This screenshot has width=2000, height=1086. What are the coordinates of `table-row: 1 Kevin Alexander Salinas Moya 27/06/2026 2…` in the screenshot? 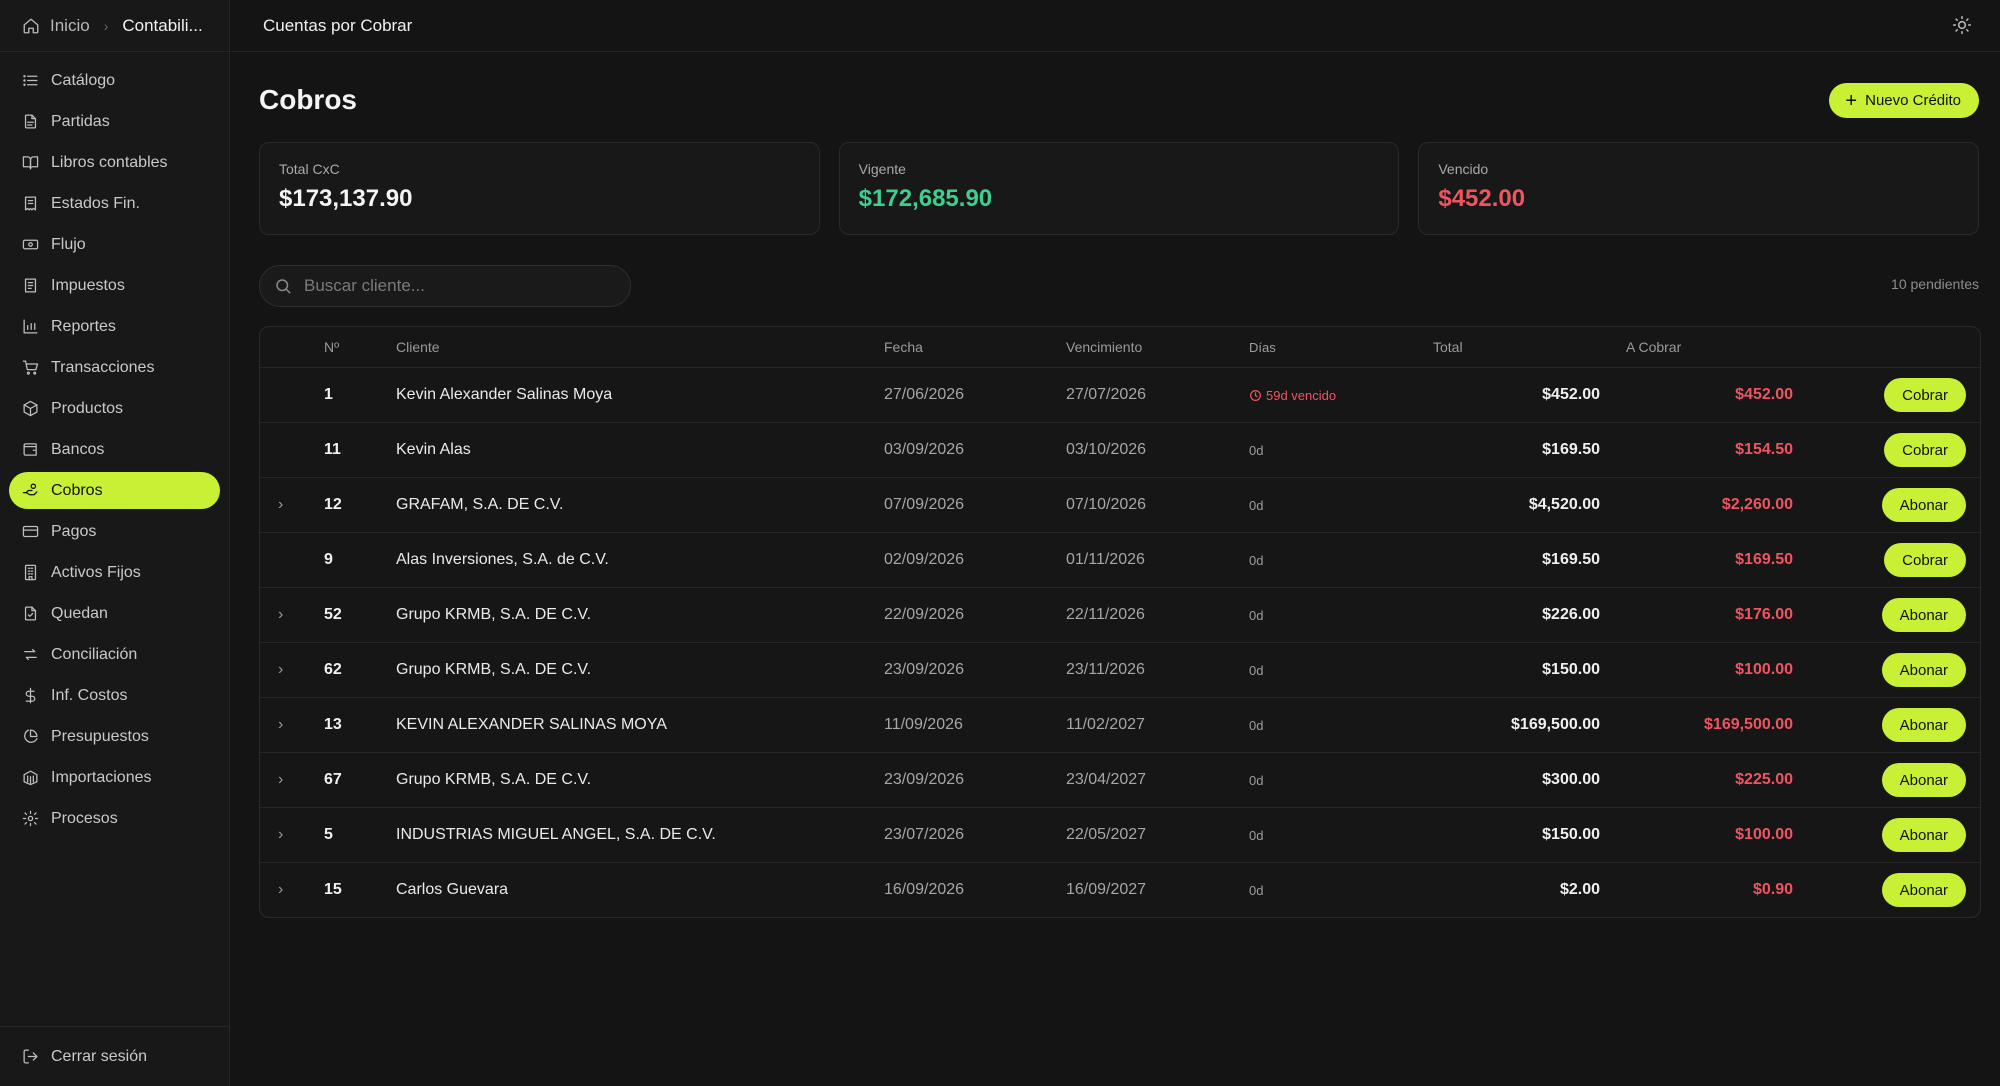 It's located at (1120, 395).